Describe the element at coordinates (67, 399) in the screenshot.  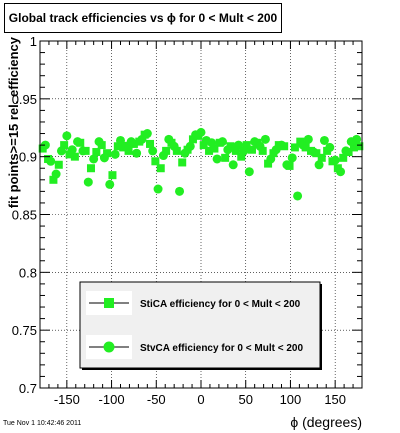
I see `x-tick-label: -150` at that location.